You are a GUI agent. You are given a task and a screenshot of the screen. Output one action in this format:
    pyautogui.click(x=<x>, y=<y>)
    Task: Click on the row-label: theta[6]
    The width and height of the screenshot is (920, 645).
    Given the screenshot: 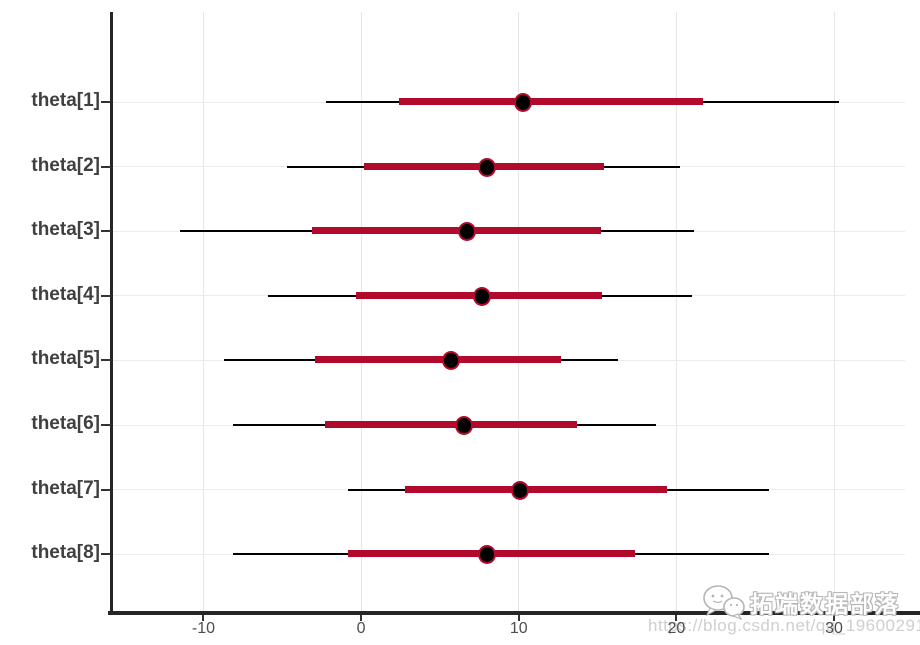 What is the action you would take?
    pyautogui.click(x=65, y=423)
    